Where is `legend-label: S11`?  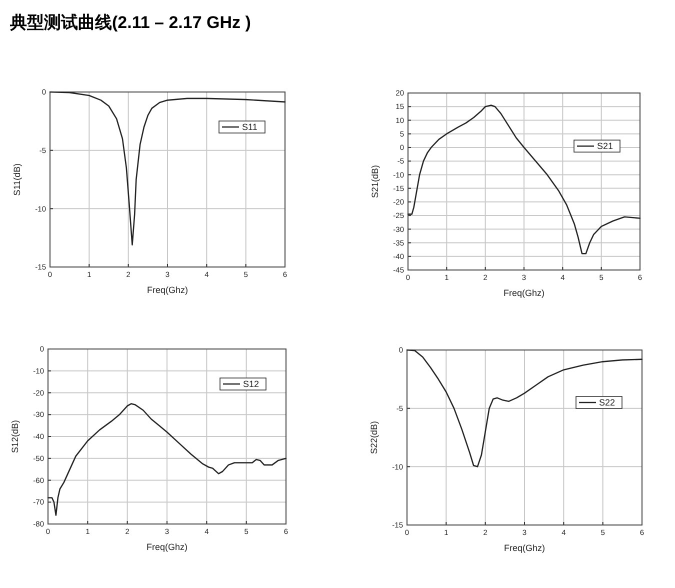 legend-label: S11 is located at coordinates (250, 127).